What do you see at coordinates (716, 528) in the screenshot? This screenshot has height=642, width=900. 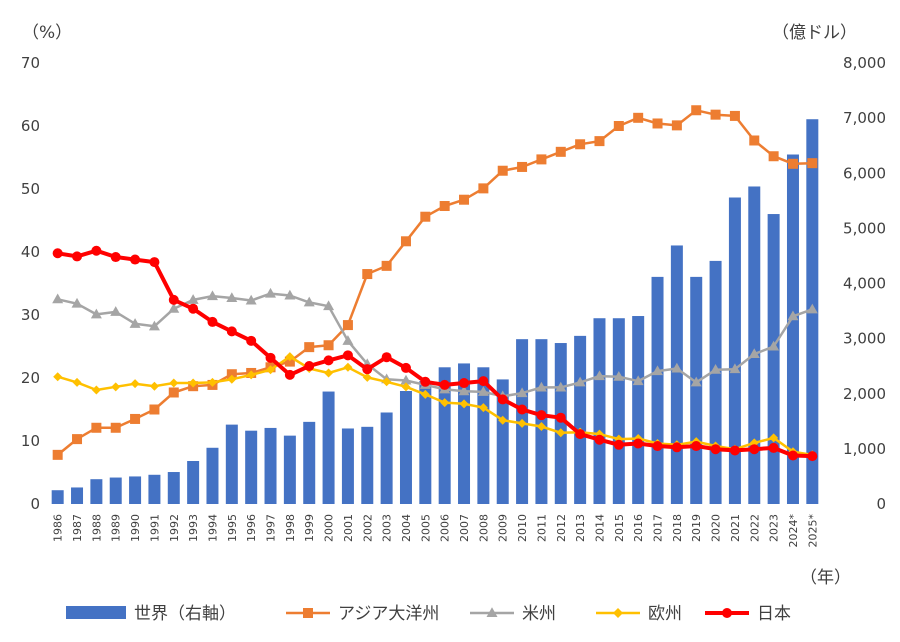 I see `x-tick-label: 2020` at bounding box center [716, 528].